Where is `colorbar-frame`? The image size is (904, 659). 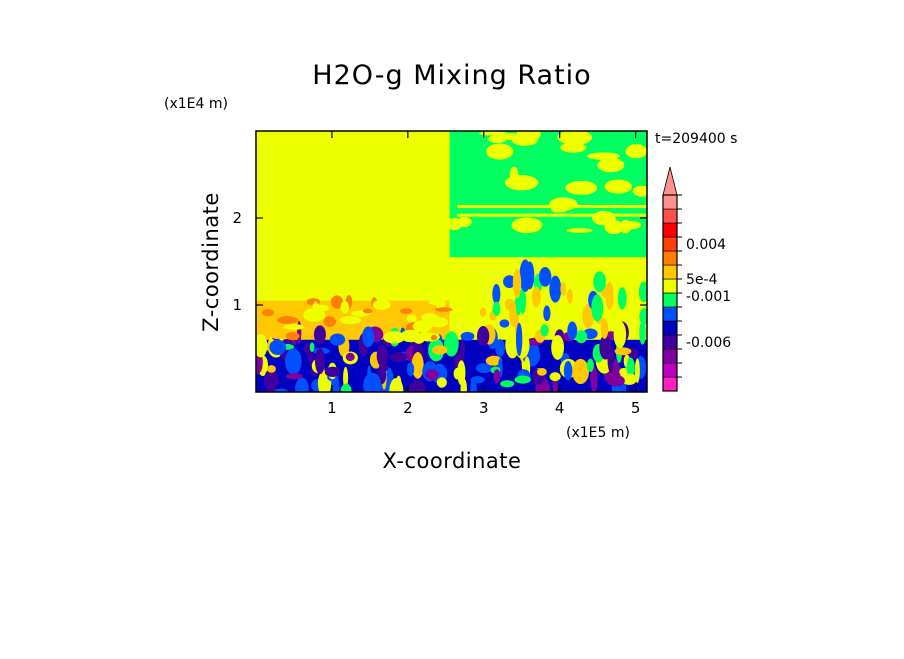 colorbar-frame is located at coordinates (670, 293).